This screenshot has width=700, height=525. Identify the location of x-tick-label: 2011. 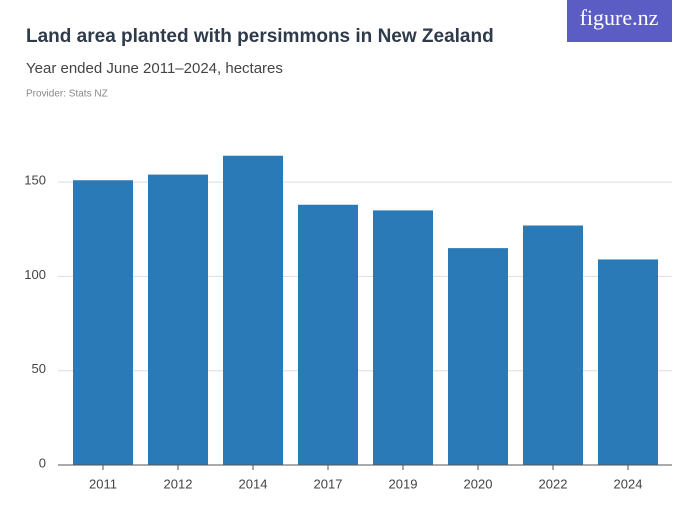
(103, 483).